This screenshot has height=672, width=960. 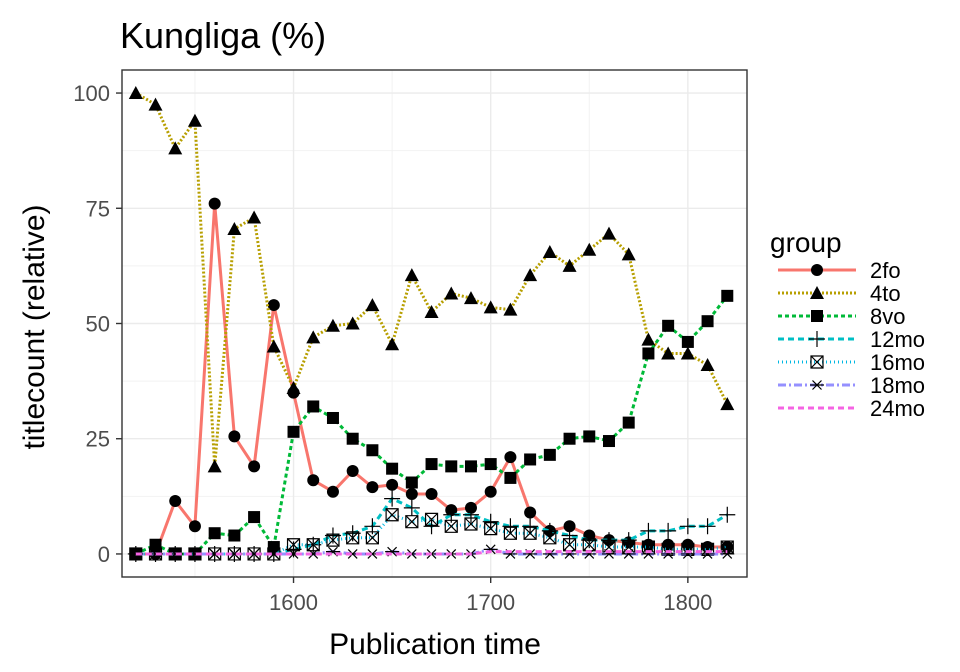 I want to click on legend-label-24mo: 24mo, so click(x=897, y=408).